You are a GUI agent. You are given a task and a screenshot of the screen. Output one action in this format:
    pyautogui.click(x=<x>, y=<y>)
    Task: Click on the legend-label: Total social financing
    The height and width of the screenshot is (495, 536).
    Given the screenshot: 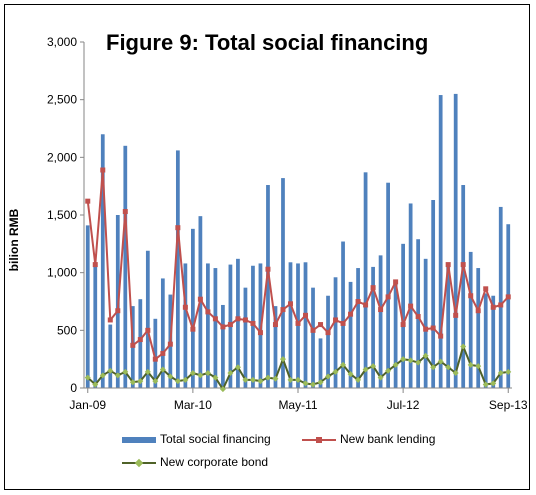 What is the action you would take?
    pyautogui.click(x=215, y=439)
    